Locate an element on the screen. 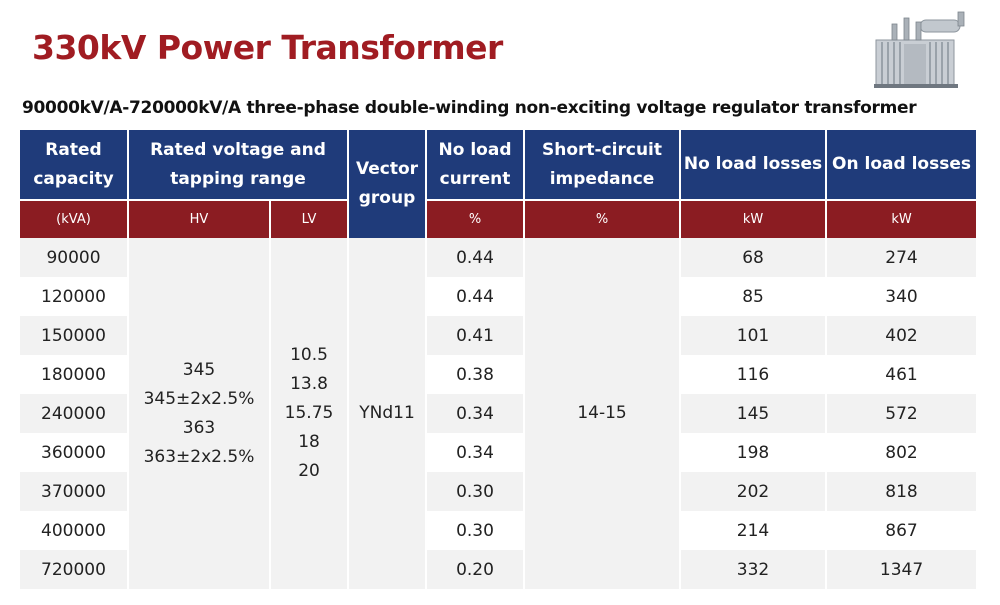  hv-value: 363±2x2.5% is located at coordinates (199, 456).